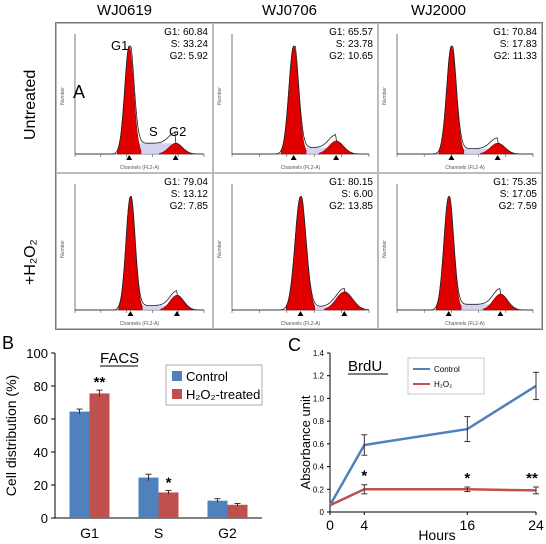 The image size is (546, 544). Describe the element at coordinates (319, 353) in the screenshot. I see `y-tick-label: 1.4` at that location.